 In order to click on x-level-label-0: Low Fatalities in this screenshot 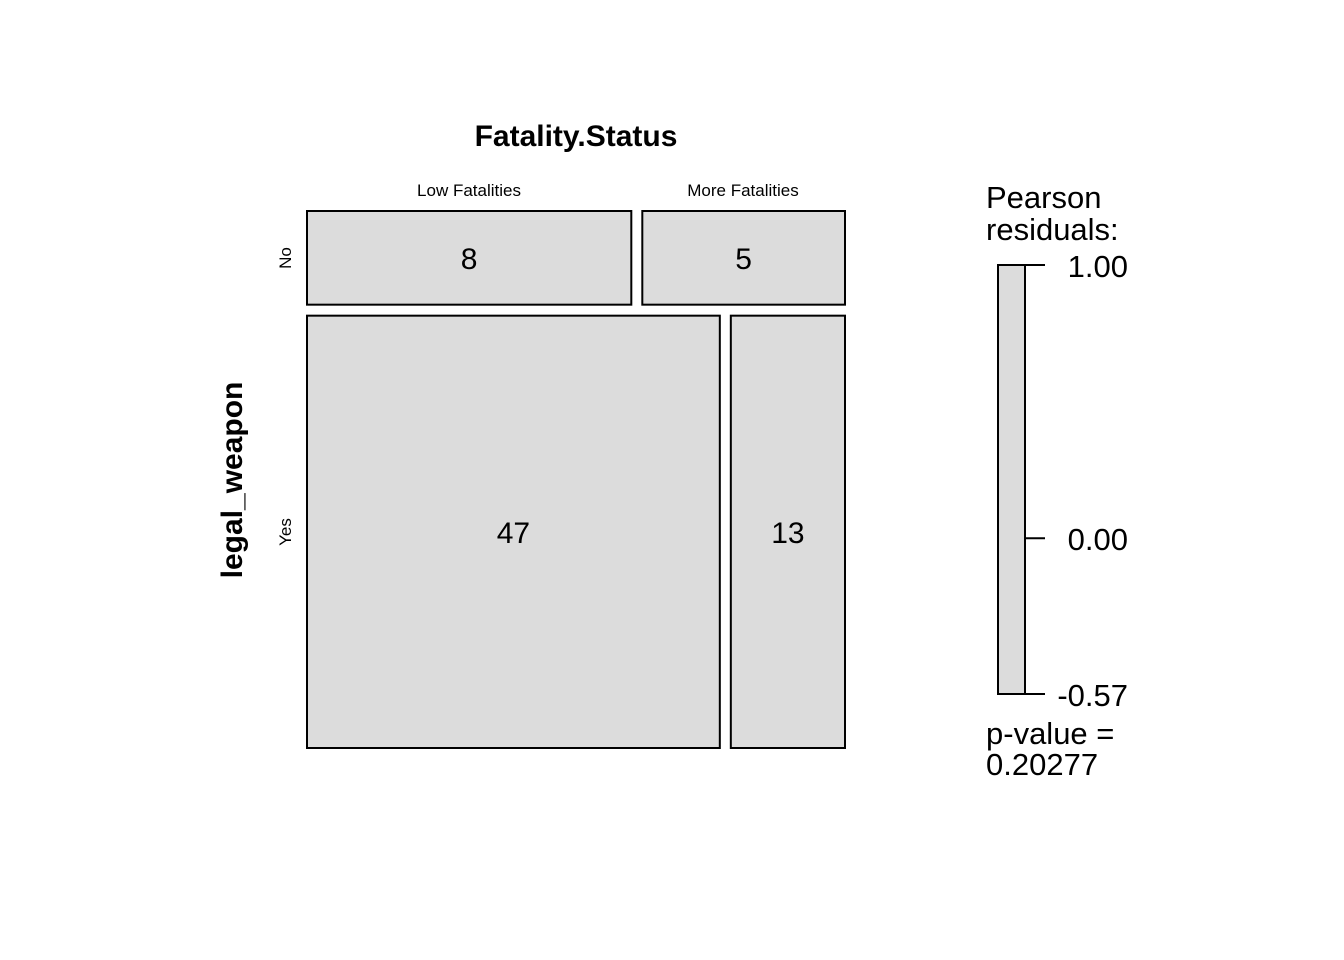, I will do `click(469, 190)`.